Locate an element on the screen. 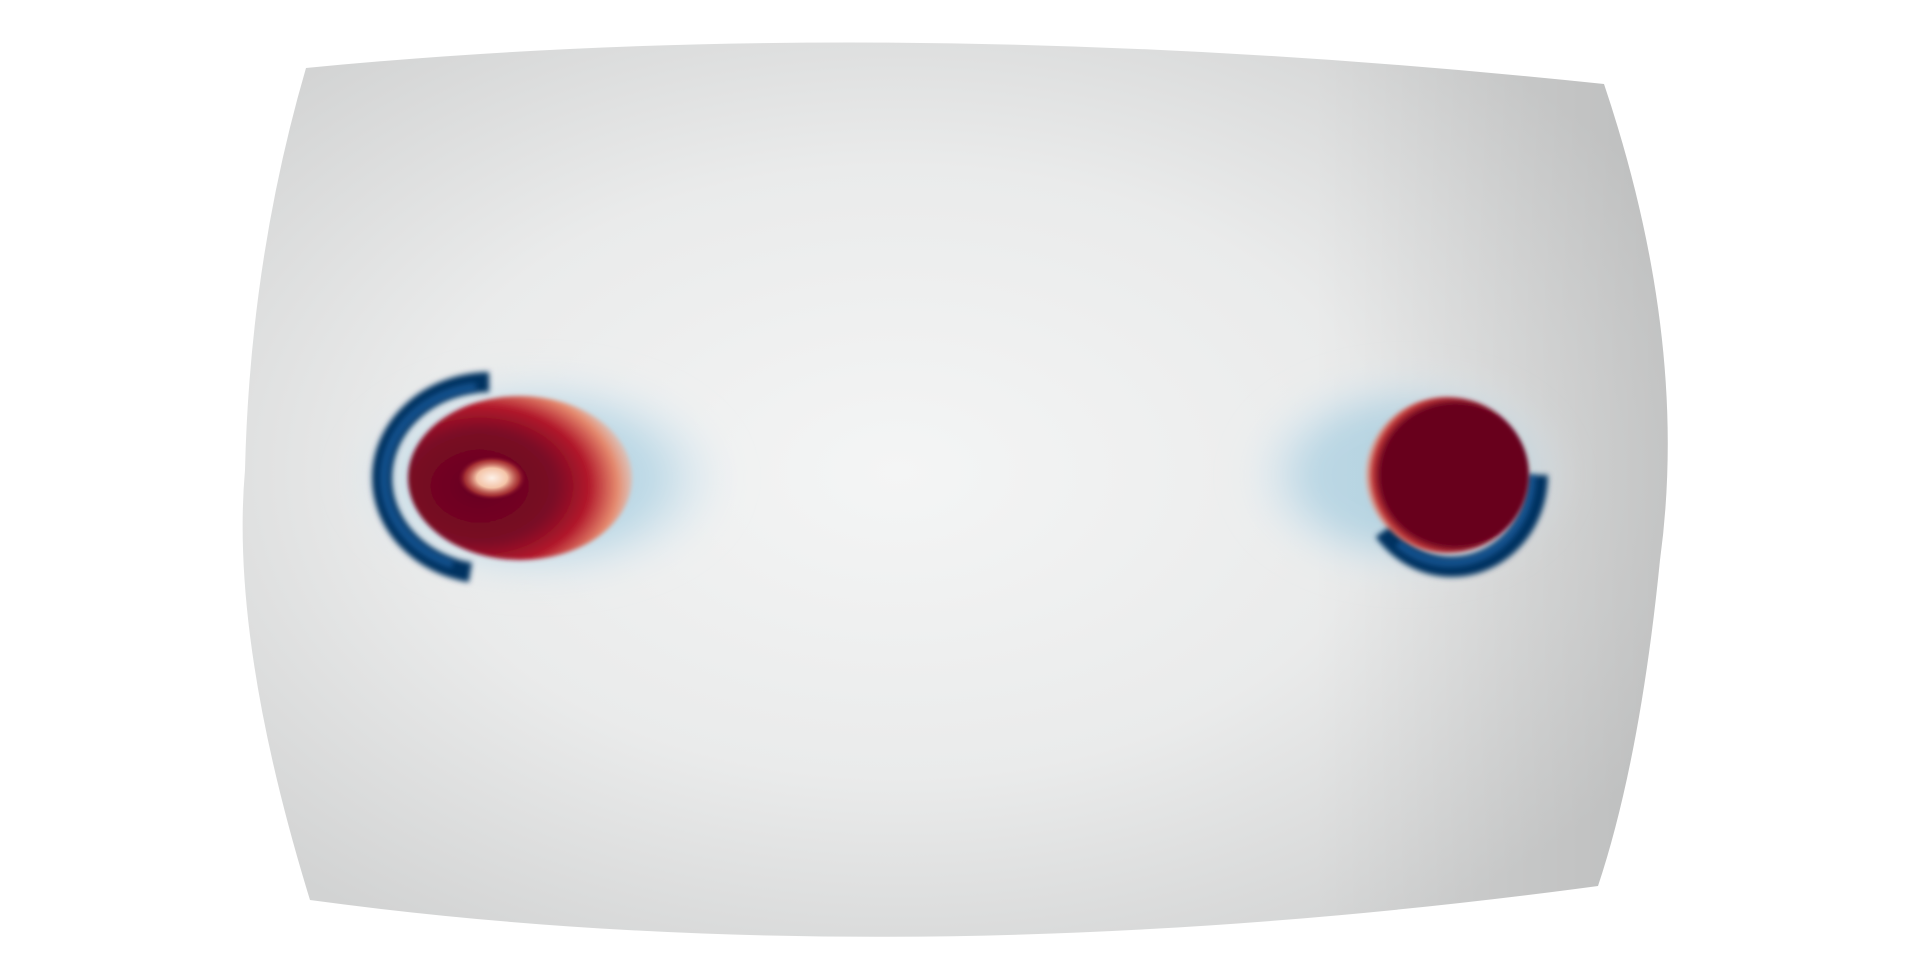 The width and height of the screenshot is (1920, 963). left-vortex-highlight is located at coordinates (492, 478).